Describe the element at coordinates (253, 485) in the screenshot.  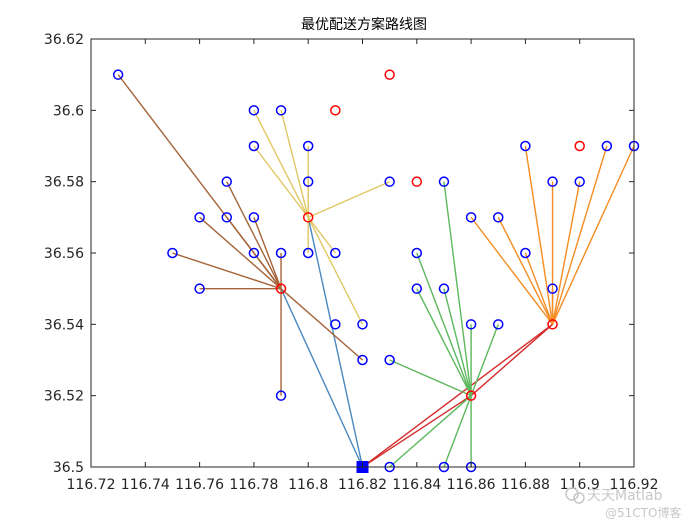
I see `x-tick-label-3: 116.78` at that location.